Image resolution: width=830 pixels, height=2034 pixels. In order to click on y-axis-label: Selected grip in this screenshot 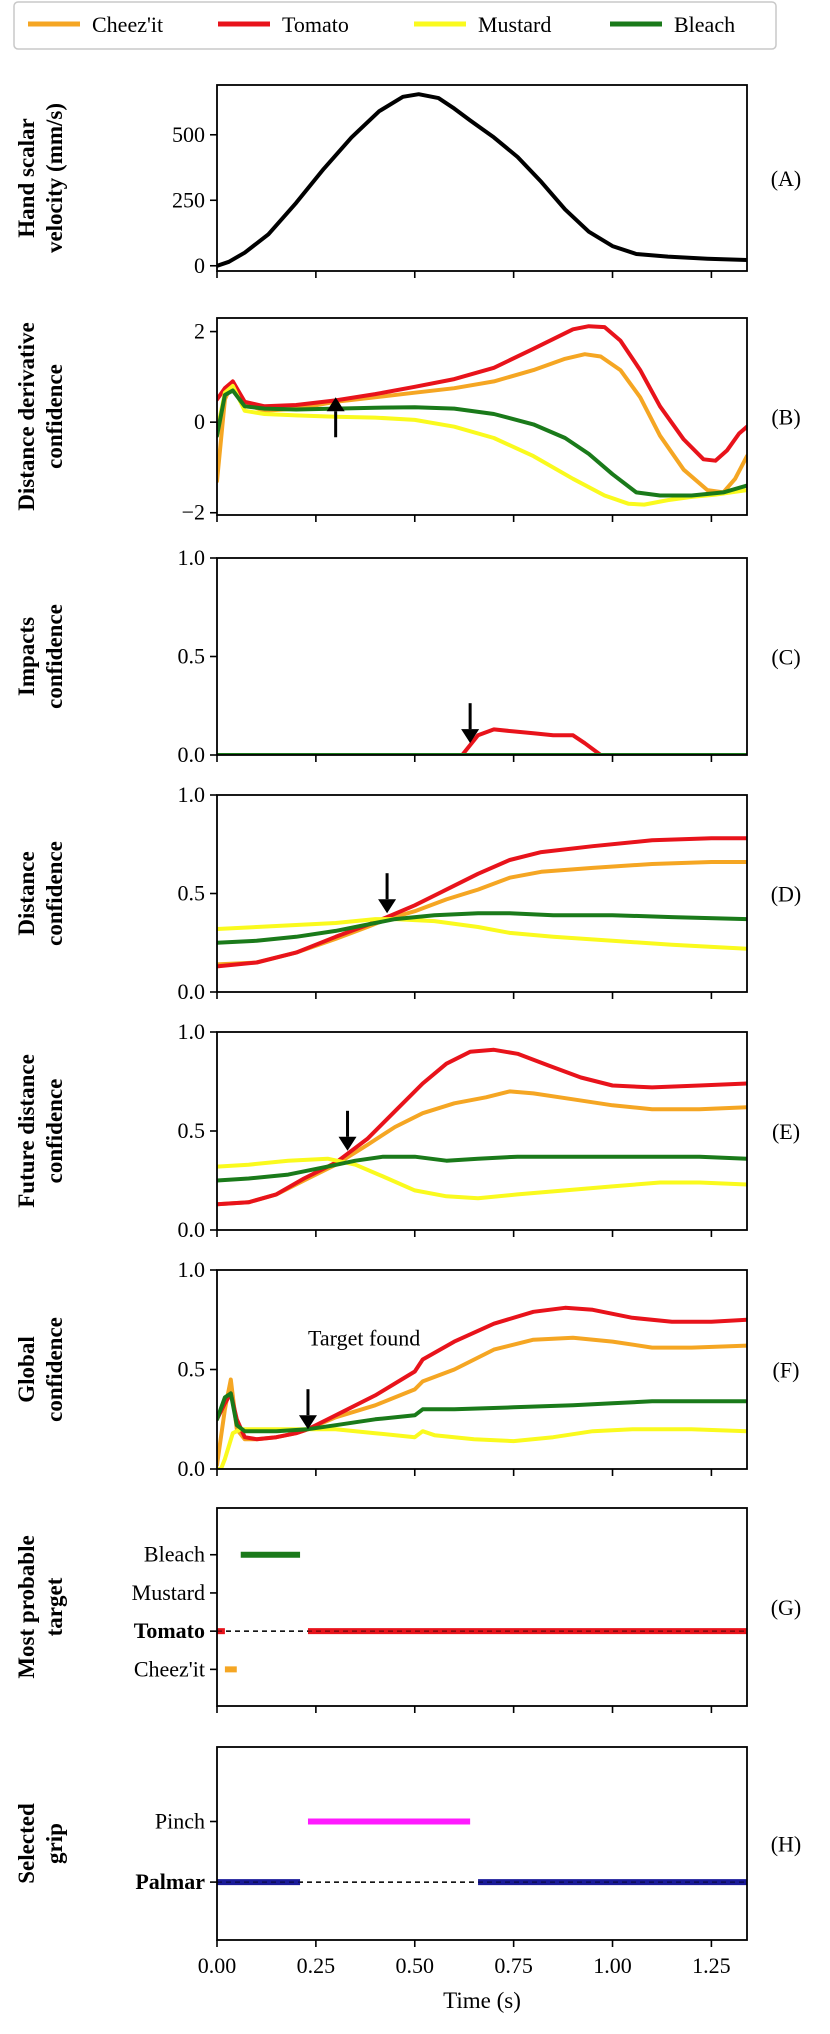, I will do `click(40, 1843)`.